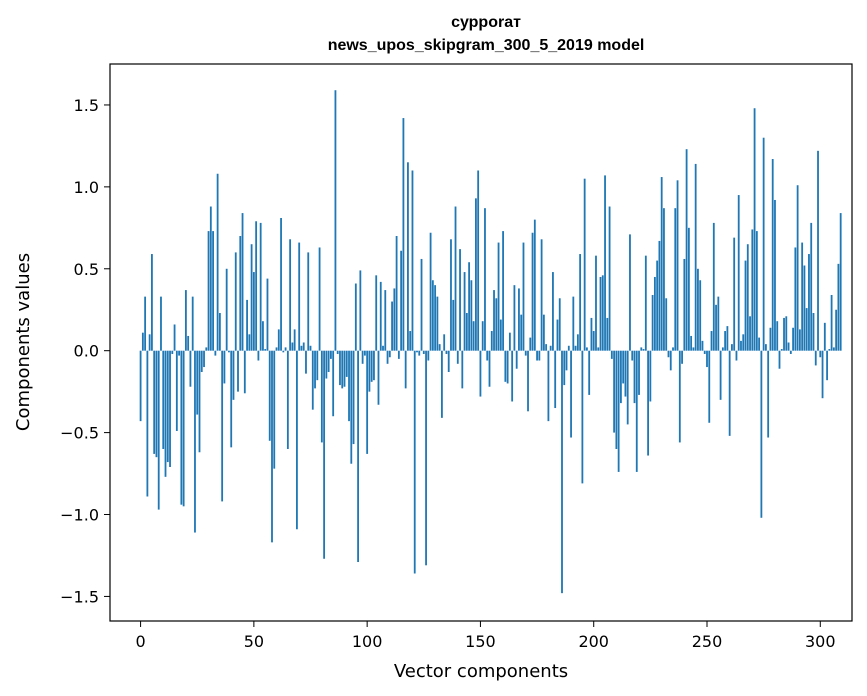 The width and height of the screenshot is (867, 696). Describe the element at coordinates (481, 671) in the screenshot. I see `x-axis-label: Vector components` at that location.